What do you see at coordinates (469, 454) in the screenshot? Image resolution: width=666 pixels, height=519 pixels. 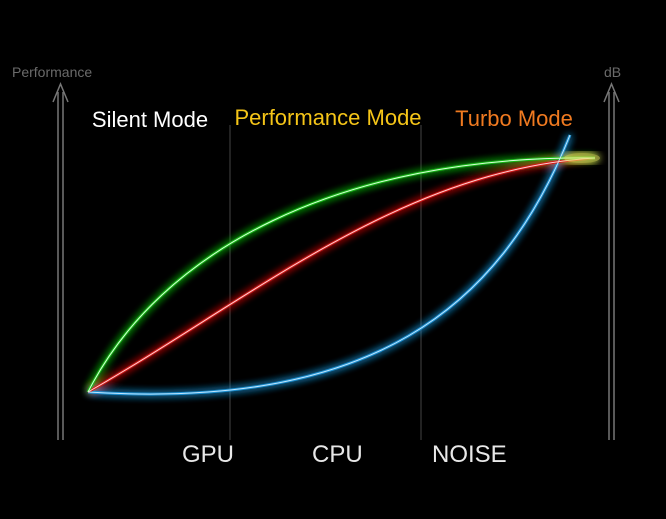 I see `legend-label: NOISE` at bounding box center [469, 454].